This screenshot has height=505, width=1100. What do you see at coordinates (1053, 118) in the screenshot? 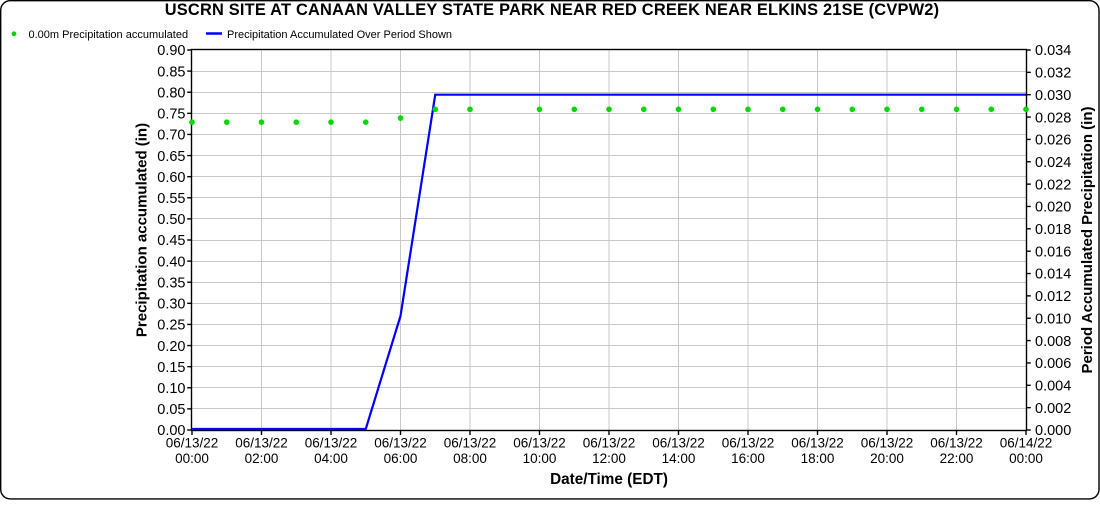
I see `svg-text: 0.028` at bounding box center [1053, 118].